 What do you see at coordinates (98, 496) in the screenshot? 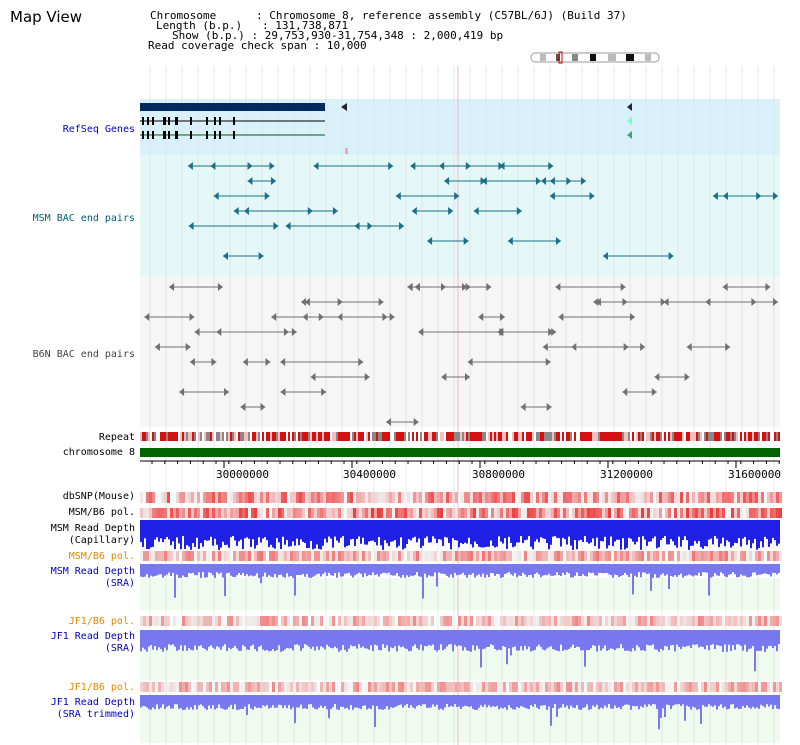
I see `track-label-dbsnp: dbSNP(Mouse)` at bounding box center [98, 496].